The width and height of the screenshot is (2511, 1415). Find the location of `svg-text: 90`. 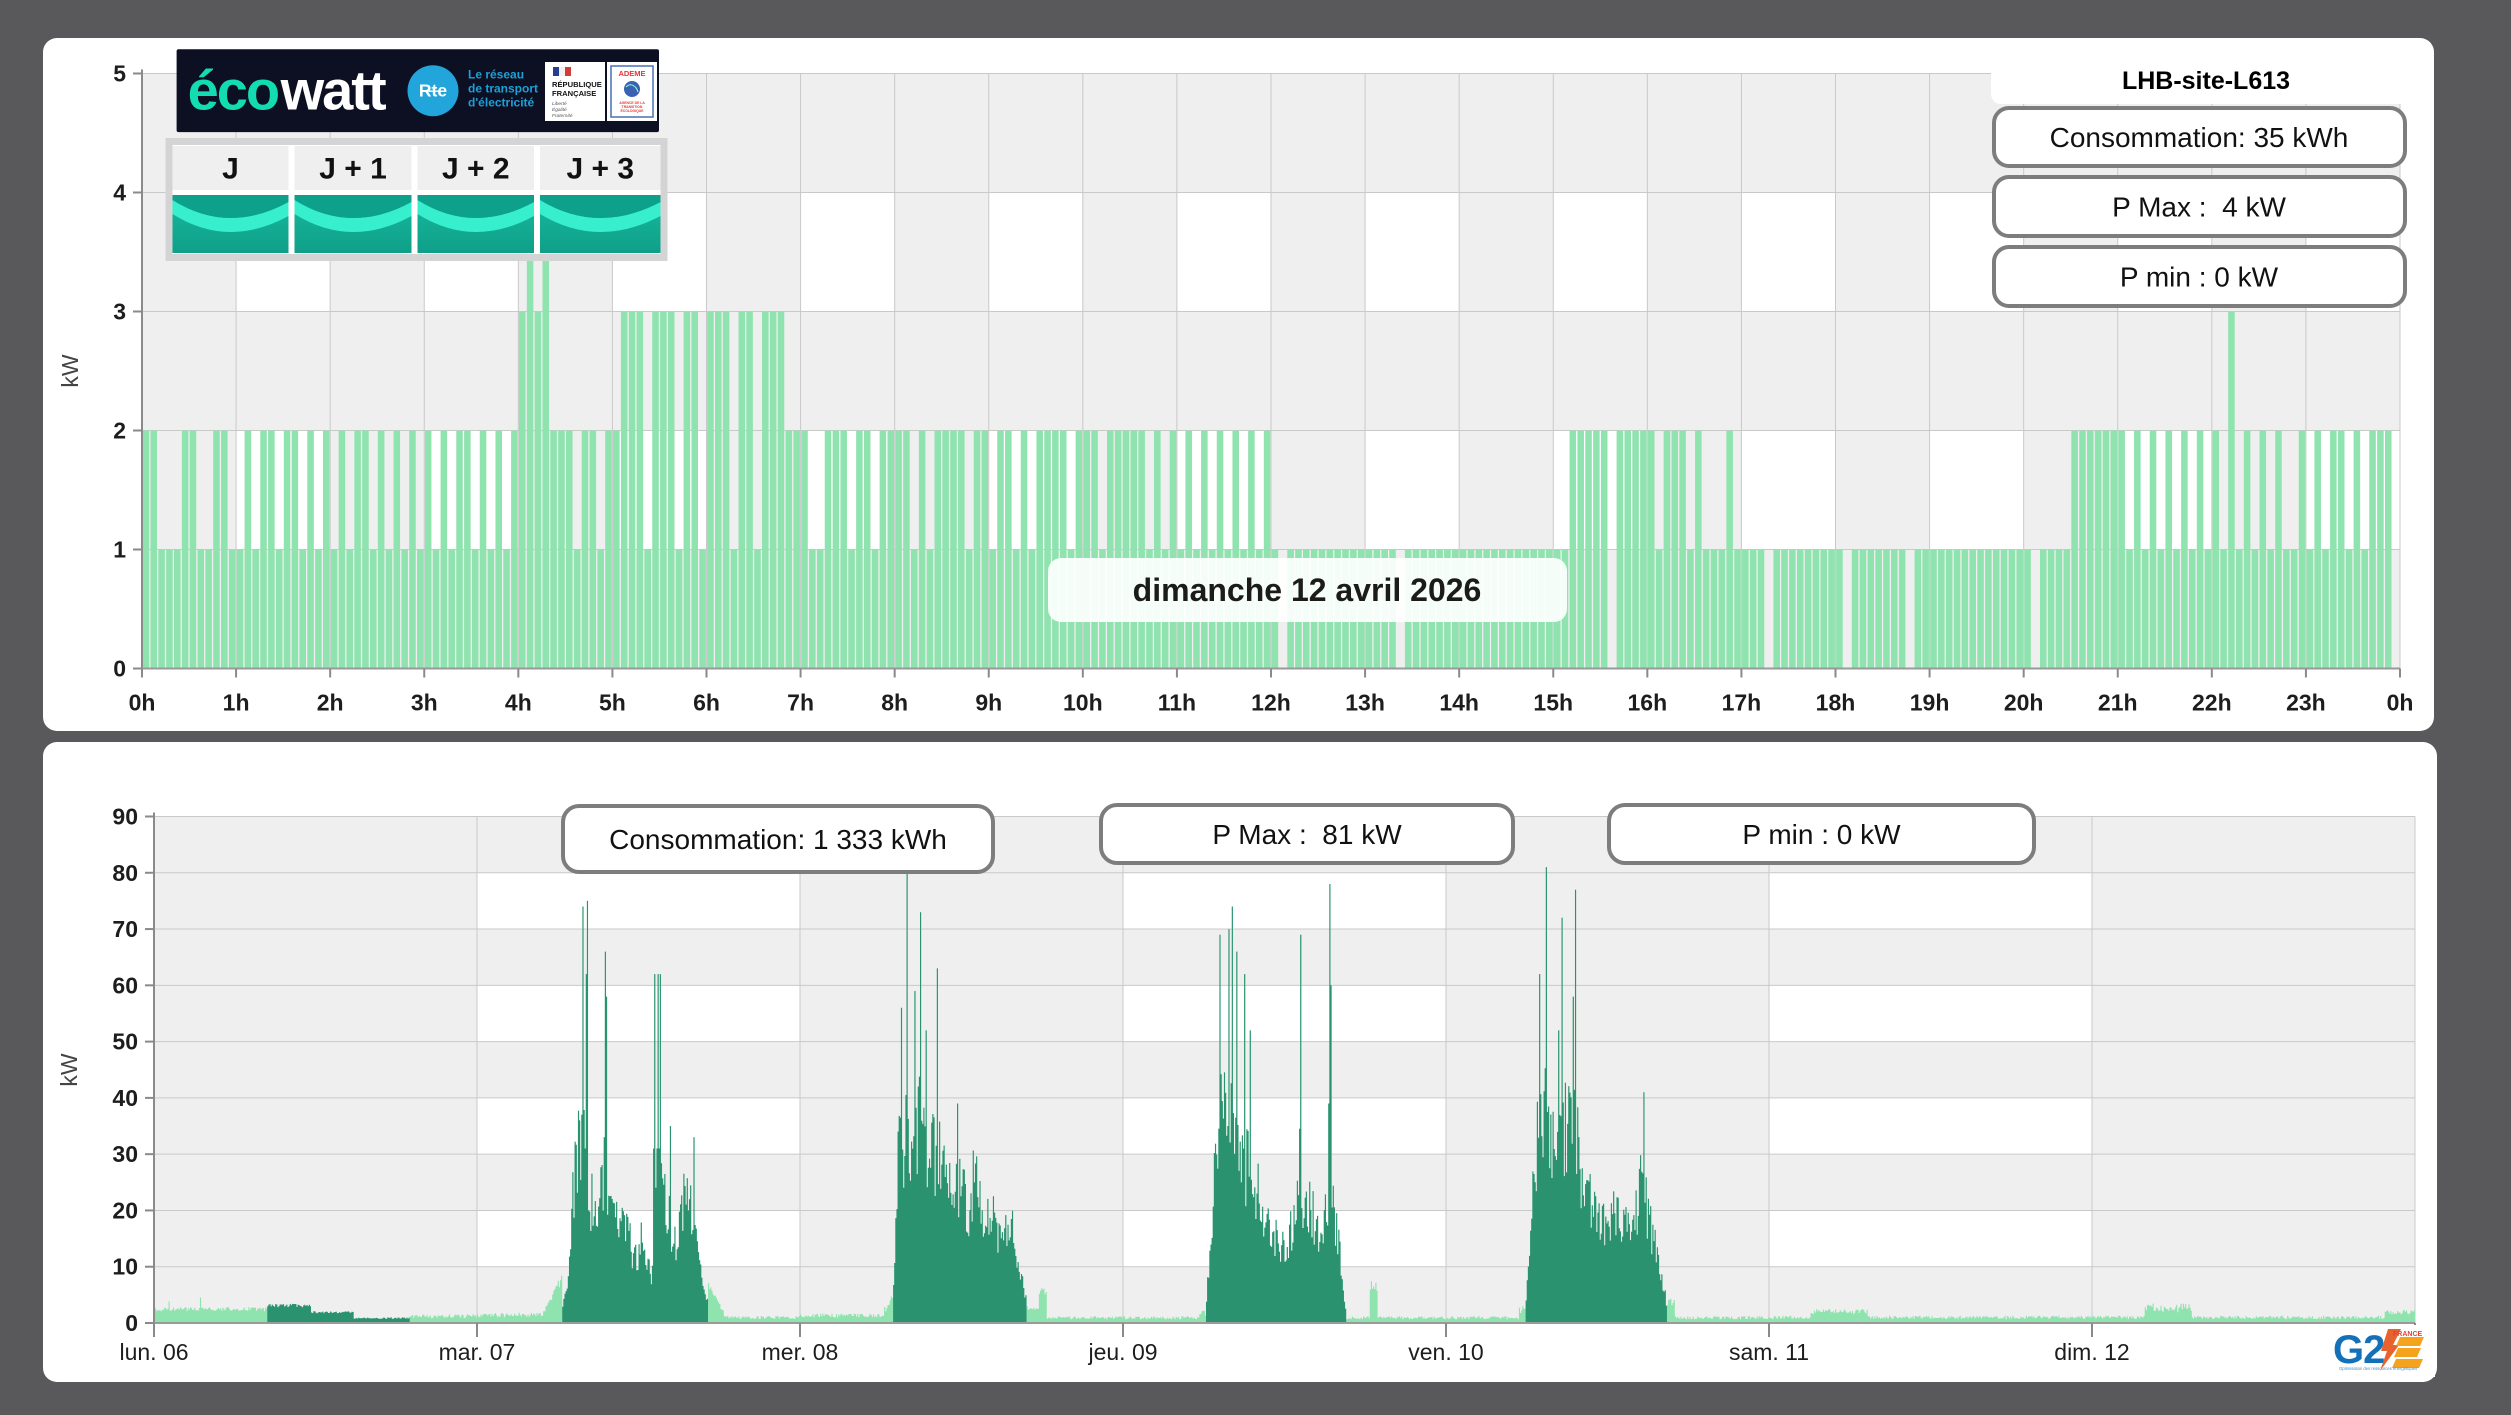

svg-text: 90 is located at coordinates (125, 817).